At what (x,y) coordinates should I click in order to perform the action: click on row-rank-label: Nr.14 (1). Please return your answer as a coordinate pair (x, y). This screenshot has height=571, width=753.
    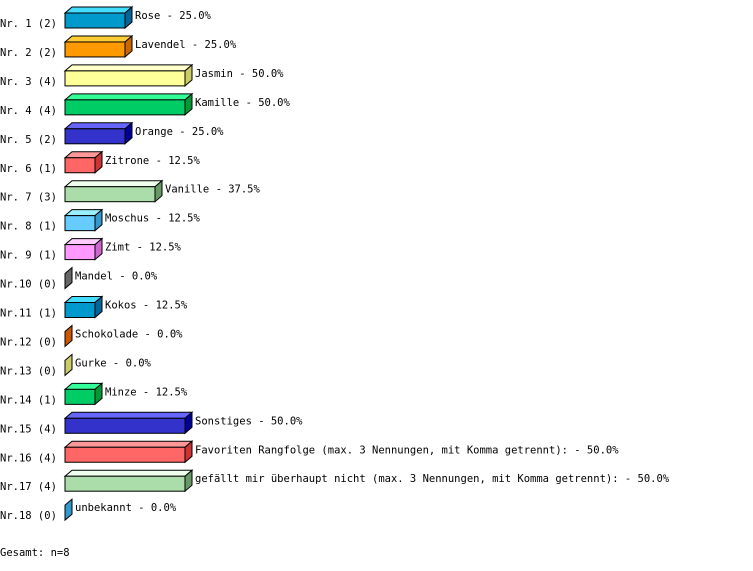
    Looking at the image, I should click on (28, 400).